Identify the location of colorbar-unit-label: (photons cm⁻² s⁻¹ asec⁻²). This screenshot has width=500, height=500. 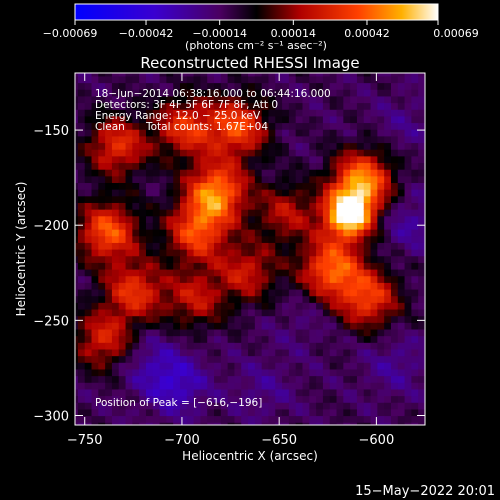
(256, 45).